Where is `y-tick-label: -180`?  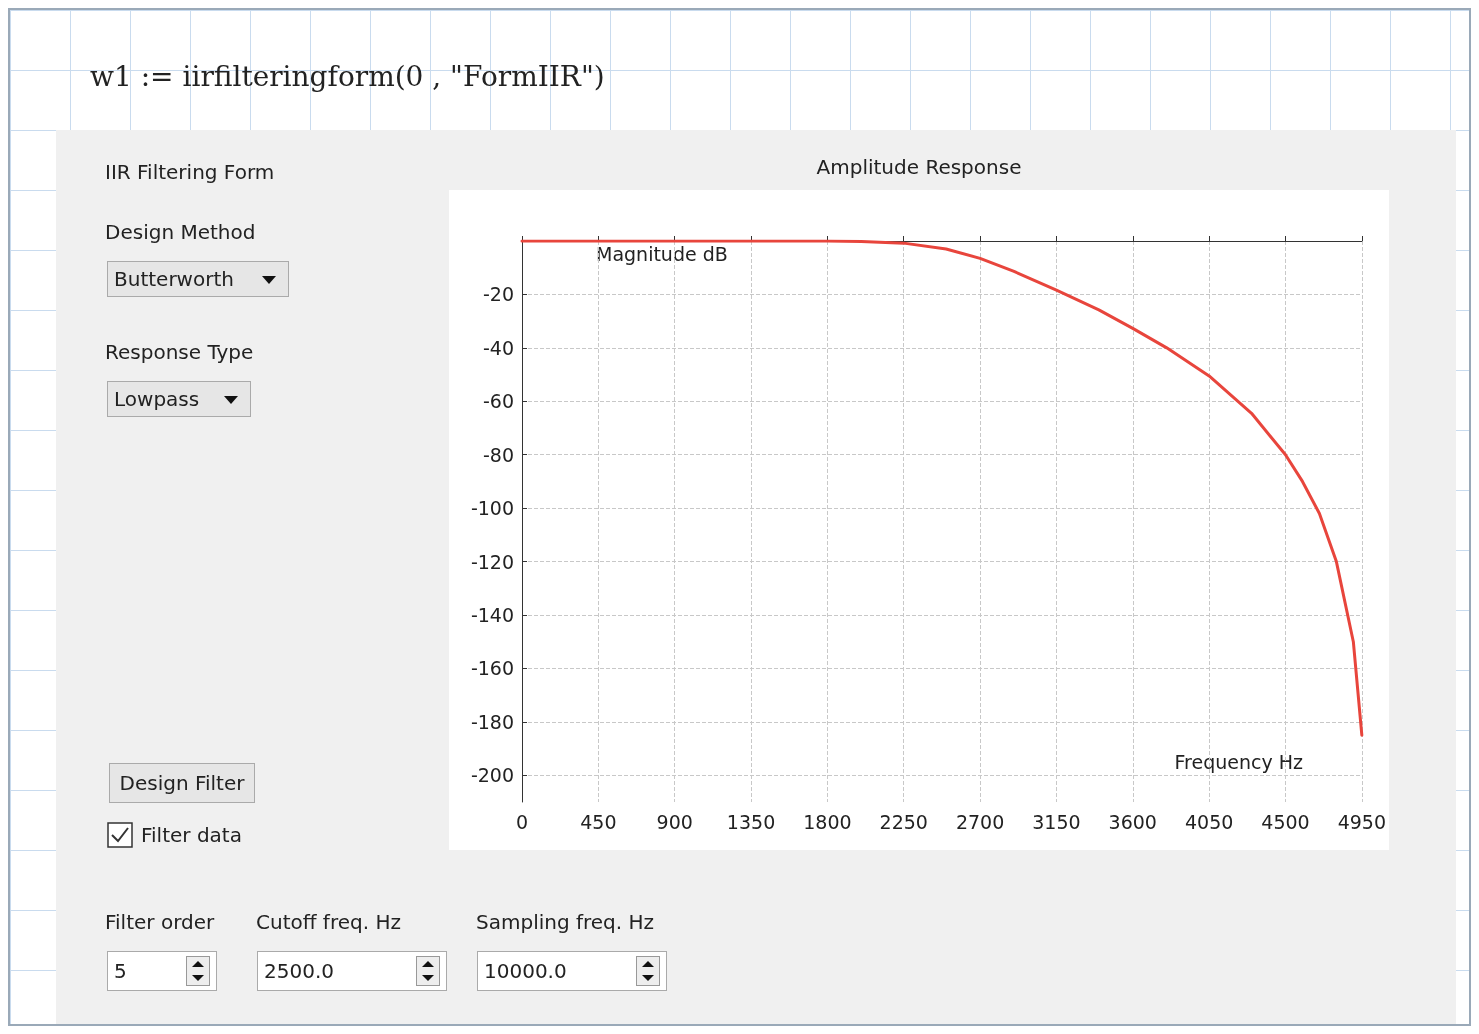 y-tick-label: -180 is located at coordinates (492, 721).